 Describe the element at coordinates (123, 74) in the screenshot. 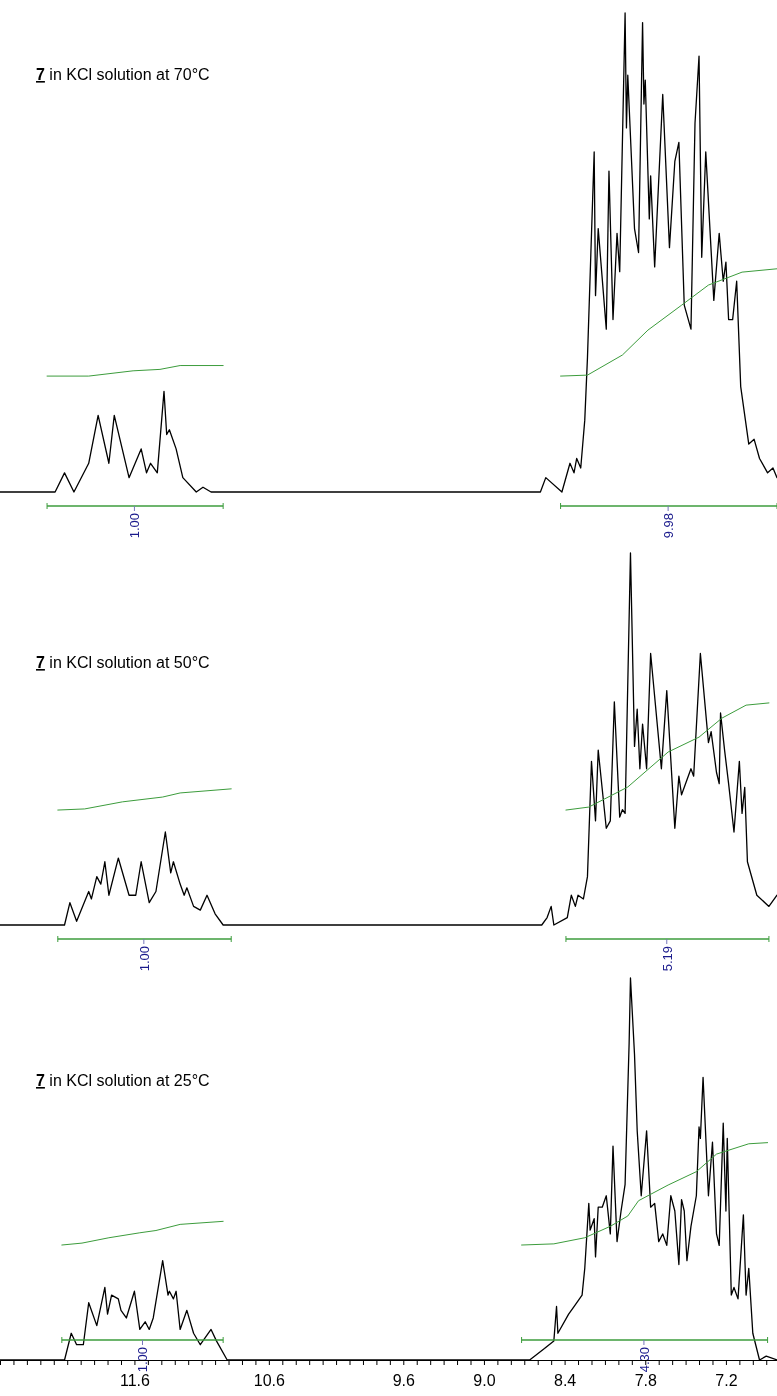

I see `text: 7 in KCl solution at 70°C` at that location.